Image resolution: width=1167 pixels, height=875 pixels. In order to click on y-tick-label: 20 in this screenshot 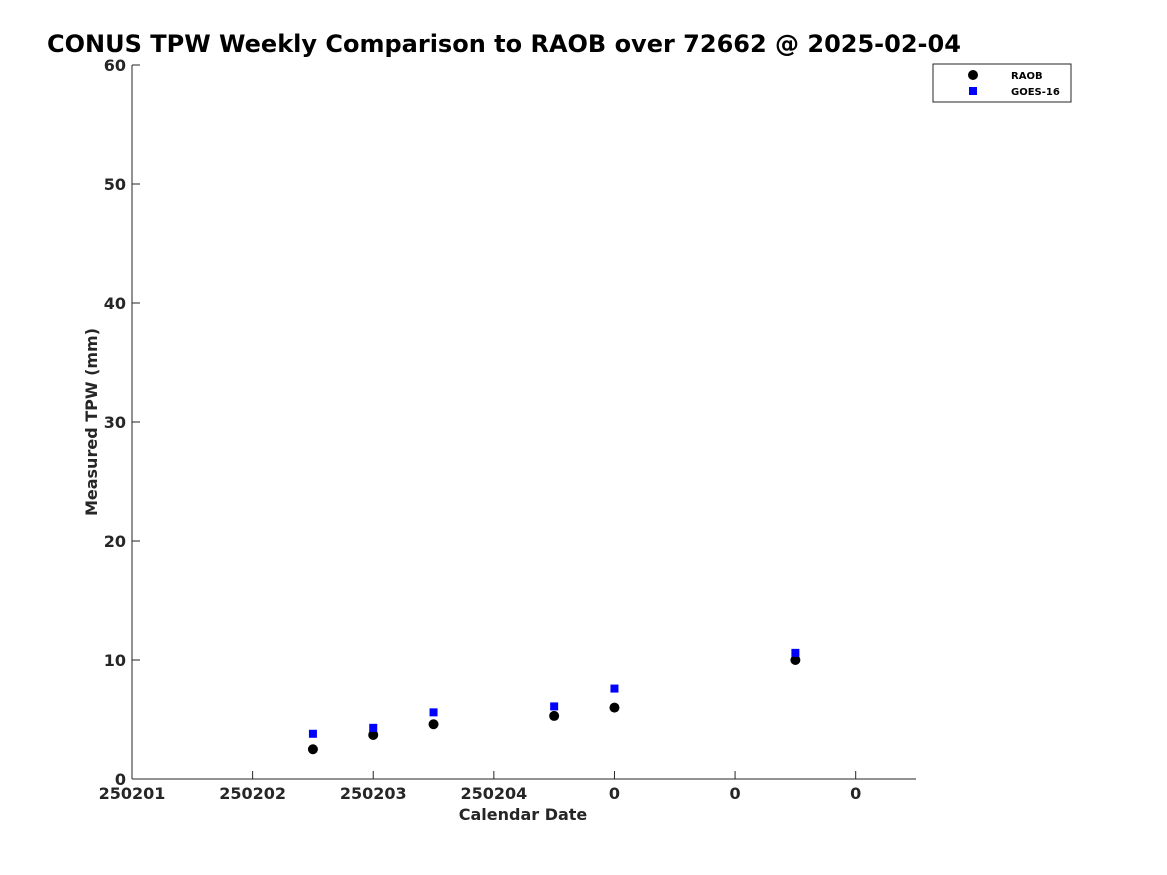, I will do `click(115, 541)`.